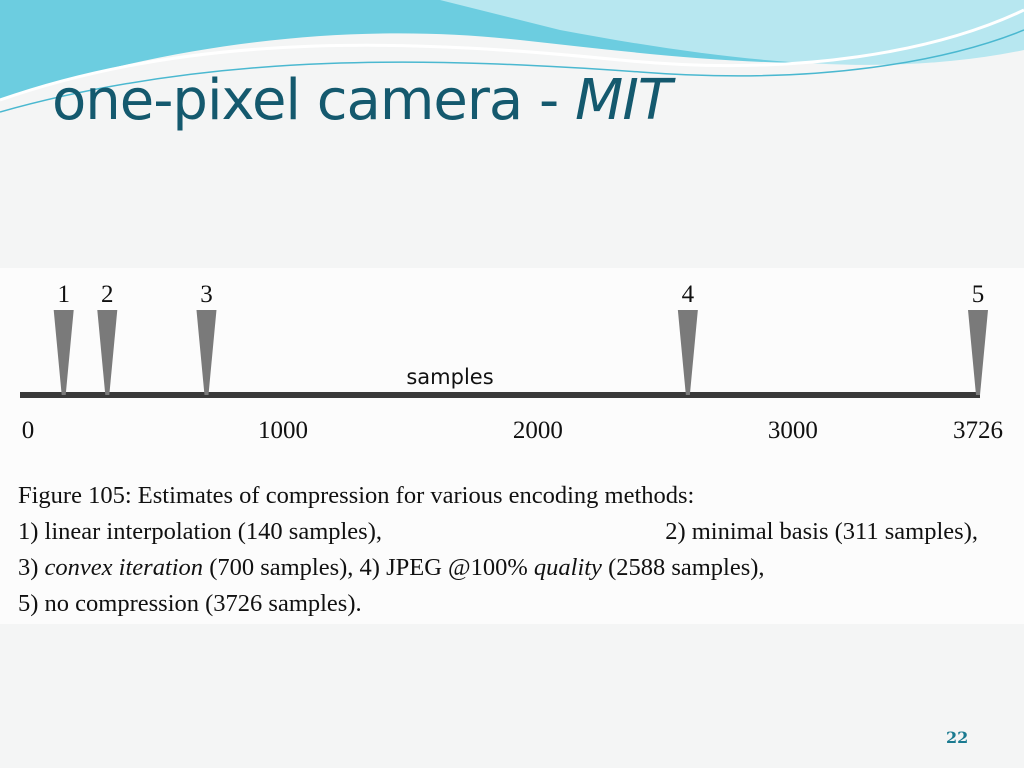 The width and height of the screenshot is (1024, 768). Describe the element at coordinates (978, 430) in the screenshot. I see `x-tick-label: 3726` at that location.